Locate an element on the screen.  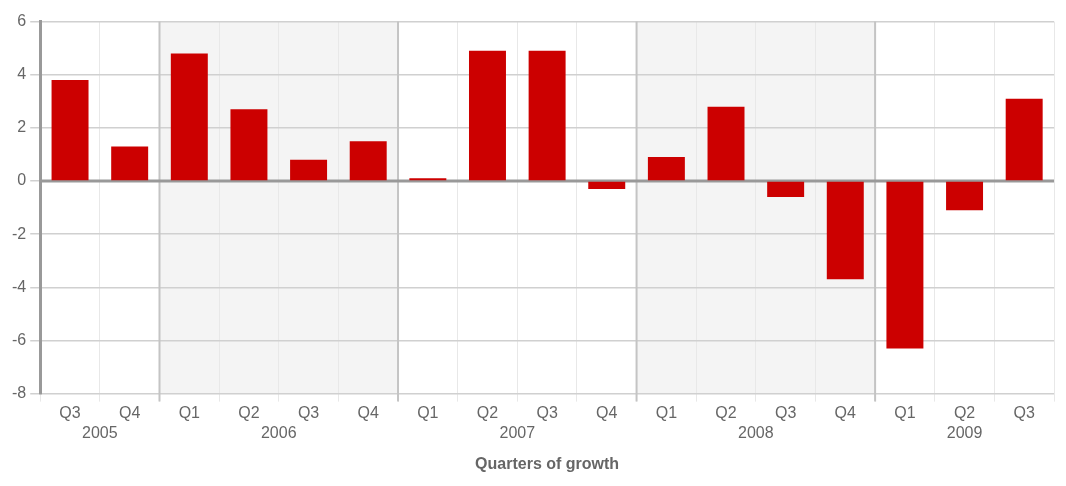
y-tick-label: 6 is located at coordinates (22, 21).